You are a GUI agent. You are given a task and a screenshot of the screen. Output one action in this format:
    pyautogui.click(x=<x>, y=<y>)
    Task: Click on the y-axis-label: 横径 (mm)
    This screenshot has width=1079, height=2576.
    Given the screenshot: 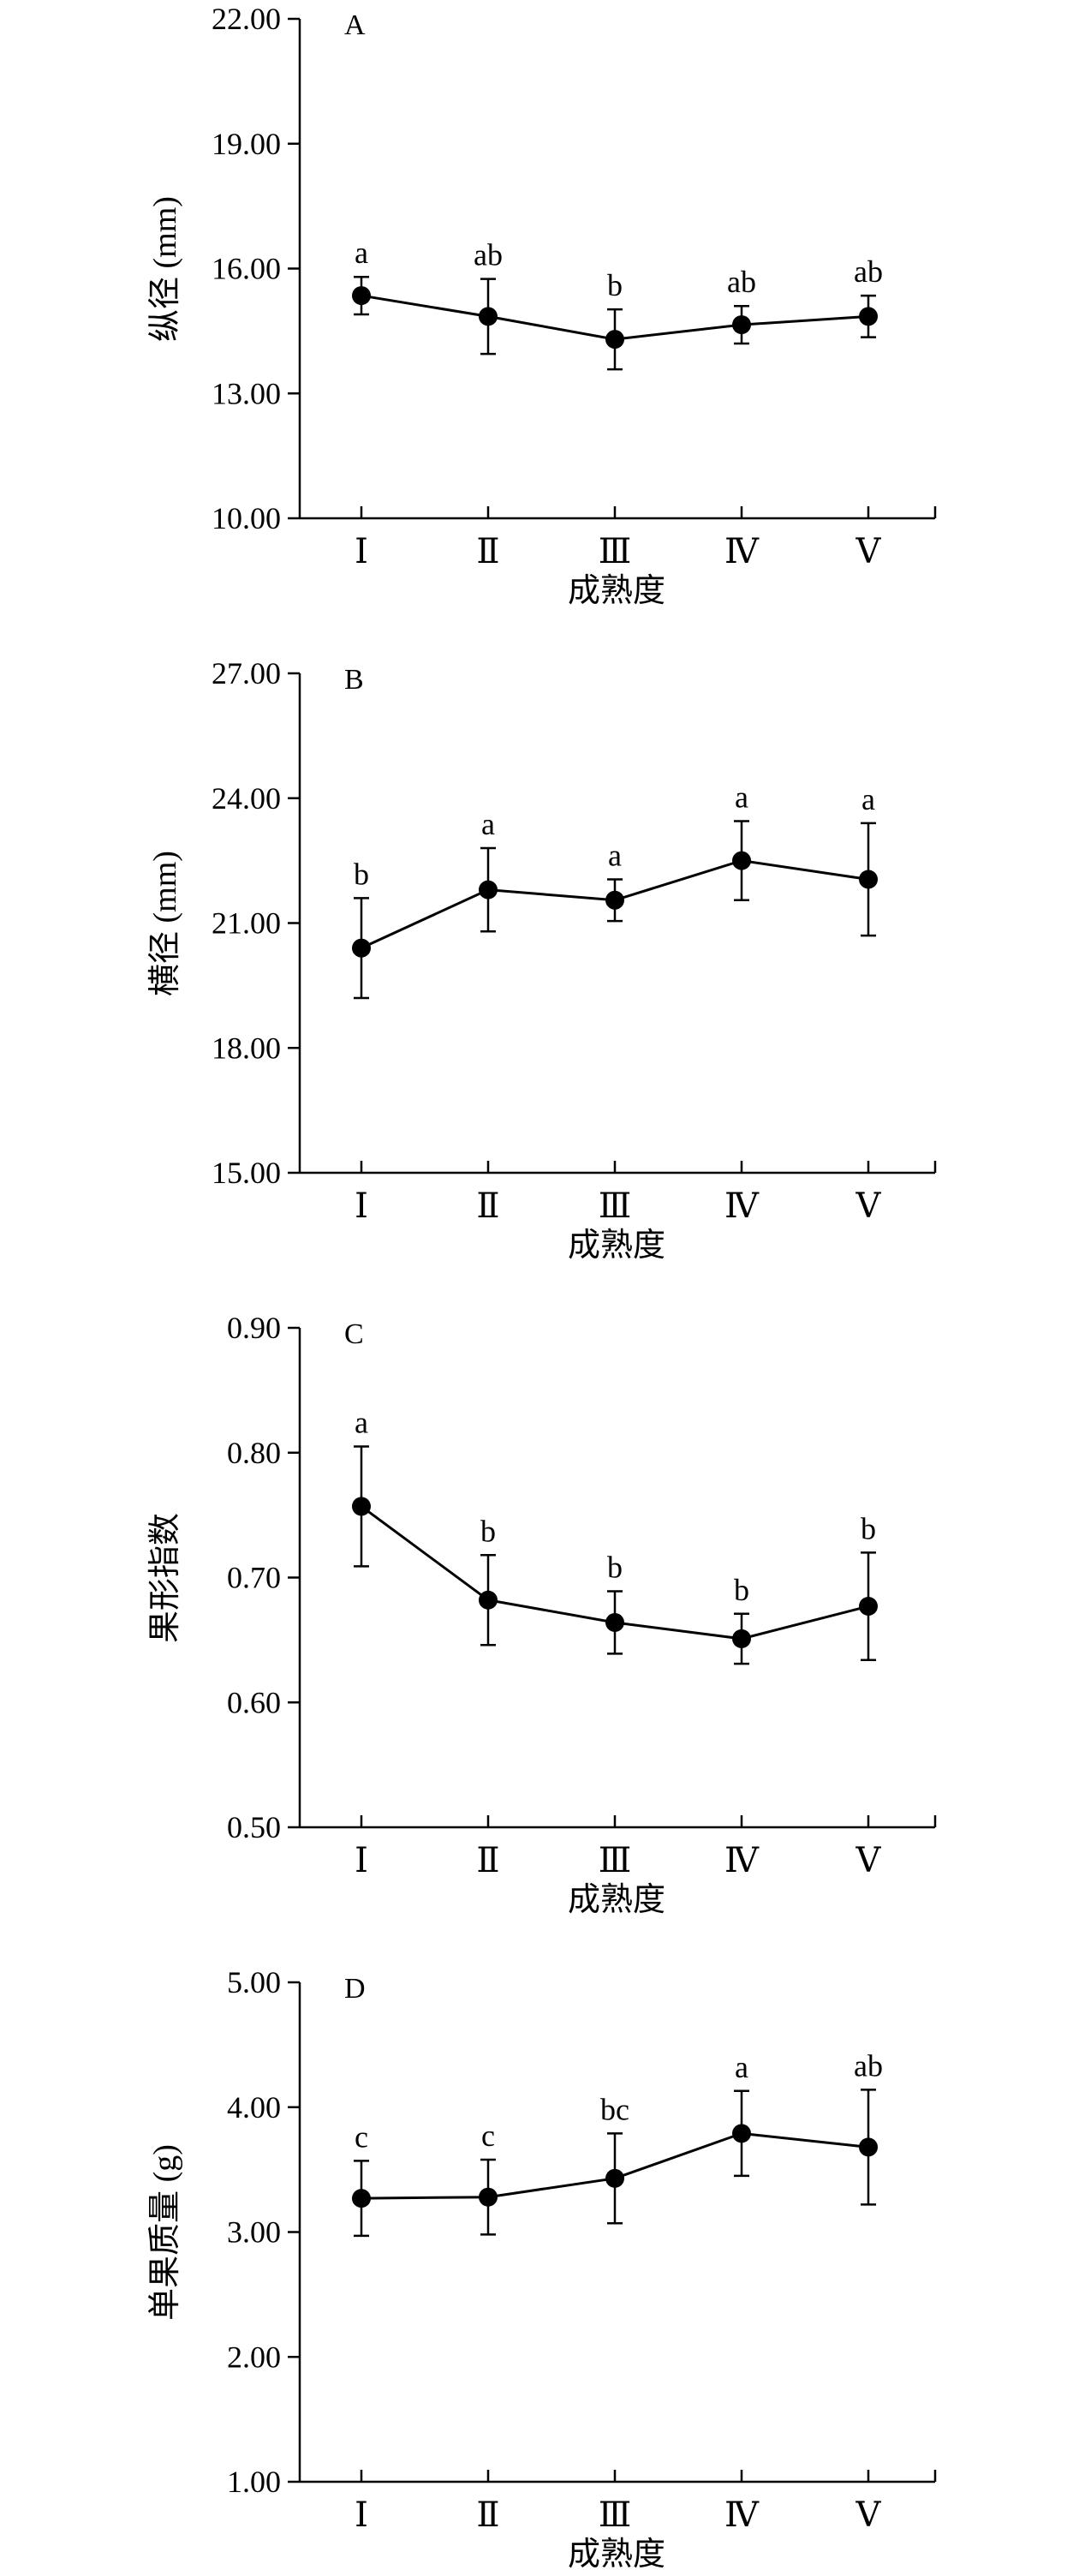 What is the action you would take?
    pyautogui.click(x=165, y=924)
    